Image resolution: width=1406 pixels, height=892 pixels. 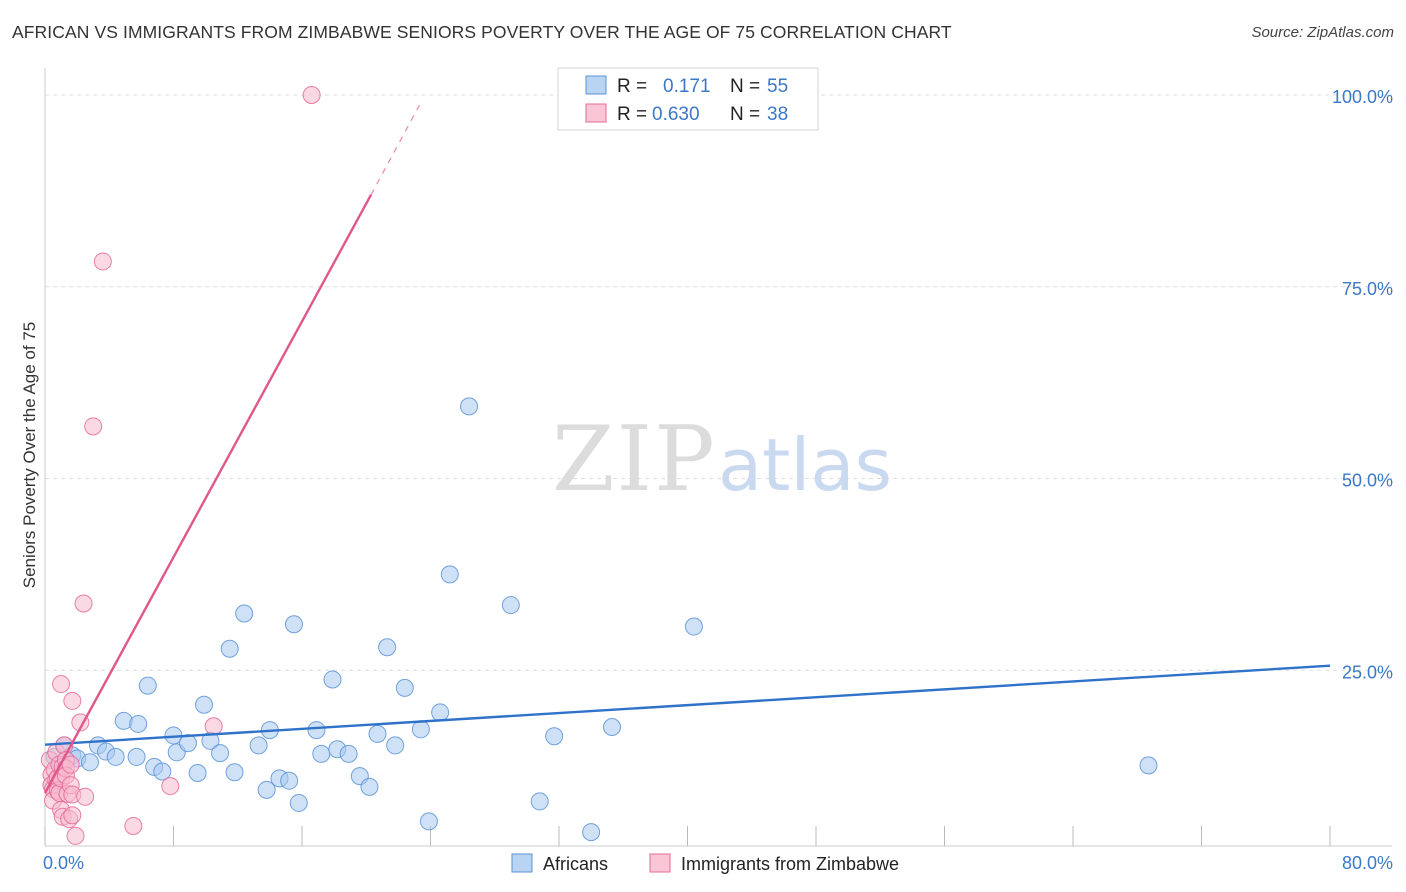 What do you see at coordinates (632, 86) in the screenshot?
I see `legend-r-label-africans: R =` at bounding box center [632, 86].